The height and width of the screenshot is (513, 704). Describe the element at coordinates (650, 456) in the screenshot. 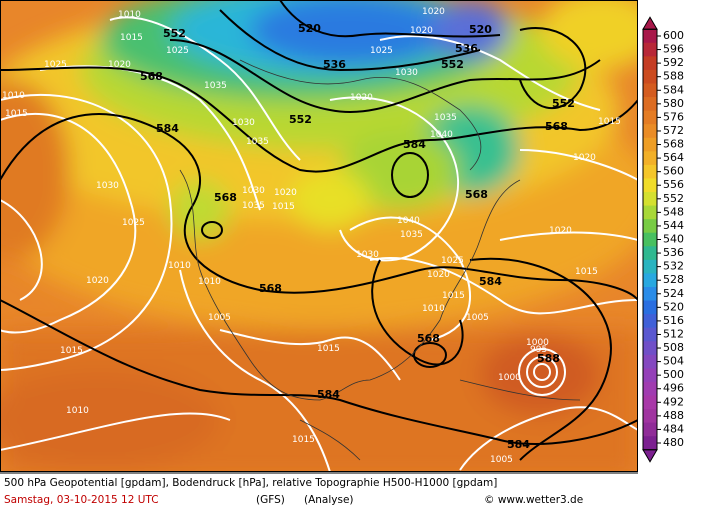

I see `colorbar-bottom-arrow` at that location.